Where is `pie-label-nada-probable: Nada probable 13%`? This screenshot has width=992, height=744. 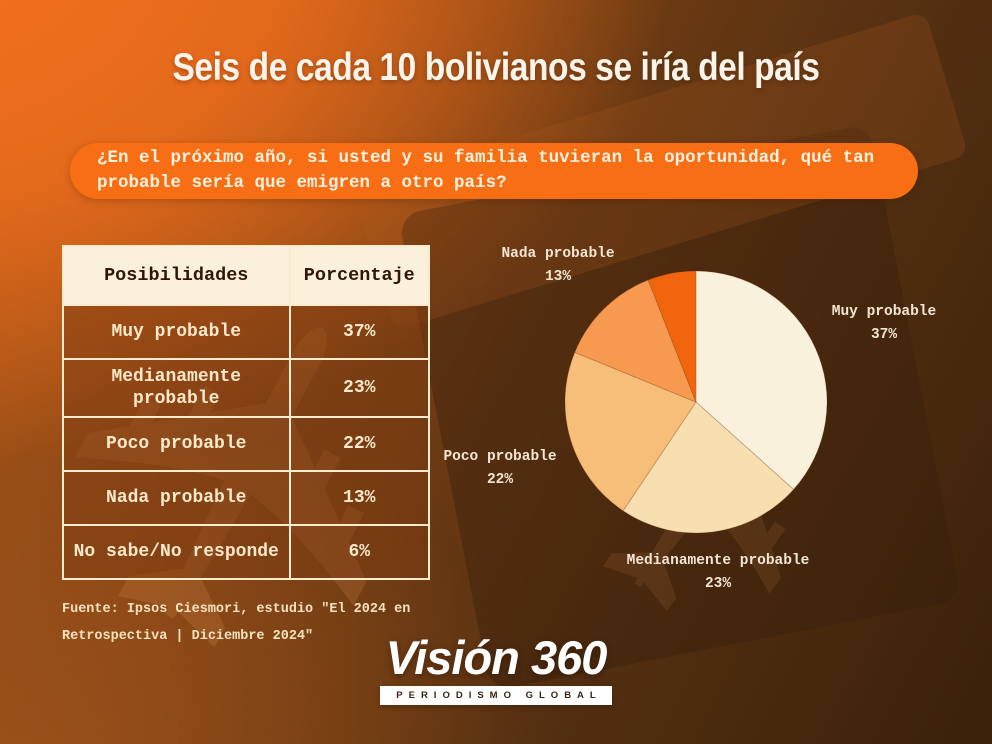 pie-label-nada-probable: Nada probable 13% is located at coordinates (558, 266).